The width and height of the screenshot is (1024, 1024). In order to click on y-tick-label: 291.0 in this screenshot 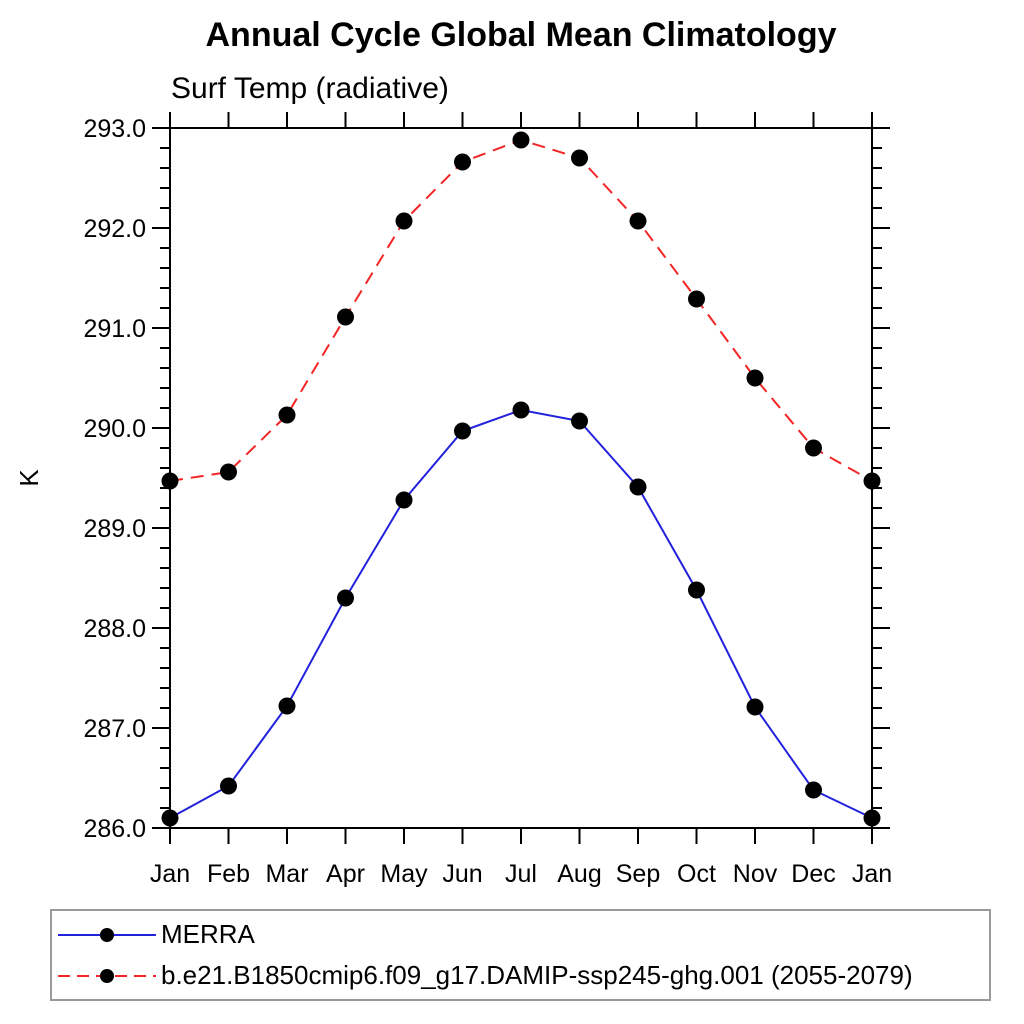, I will do `click(114, 329)`.